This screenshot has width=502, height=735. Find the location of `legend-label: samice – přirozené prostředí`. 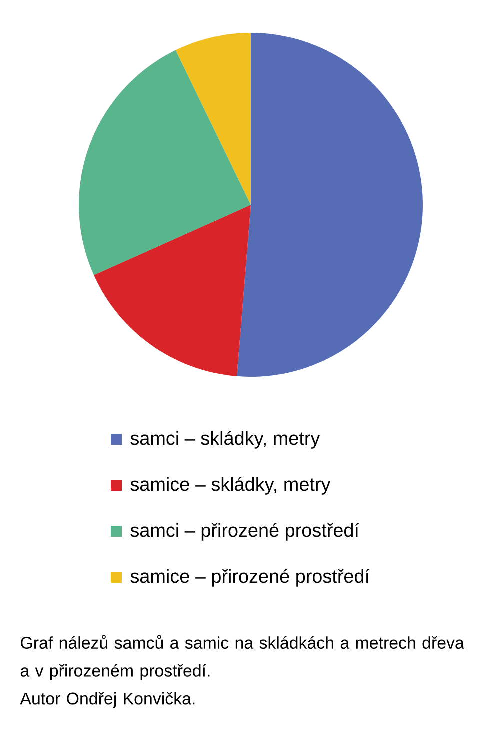

legend-label: samice – přirozené prostředí is located at coordinates (250, 578).